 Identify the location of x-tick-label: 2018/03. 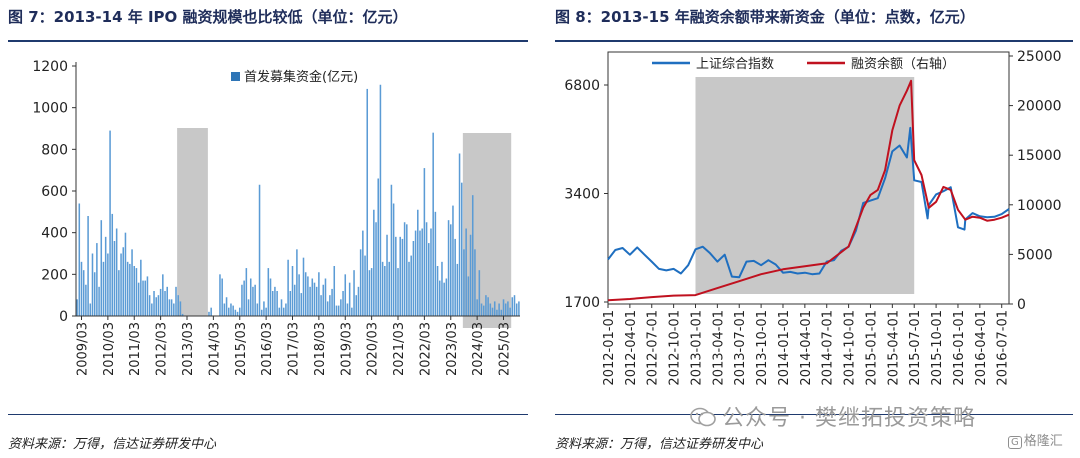
(320, 349).